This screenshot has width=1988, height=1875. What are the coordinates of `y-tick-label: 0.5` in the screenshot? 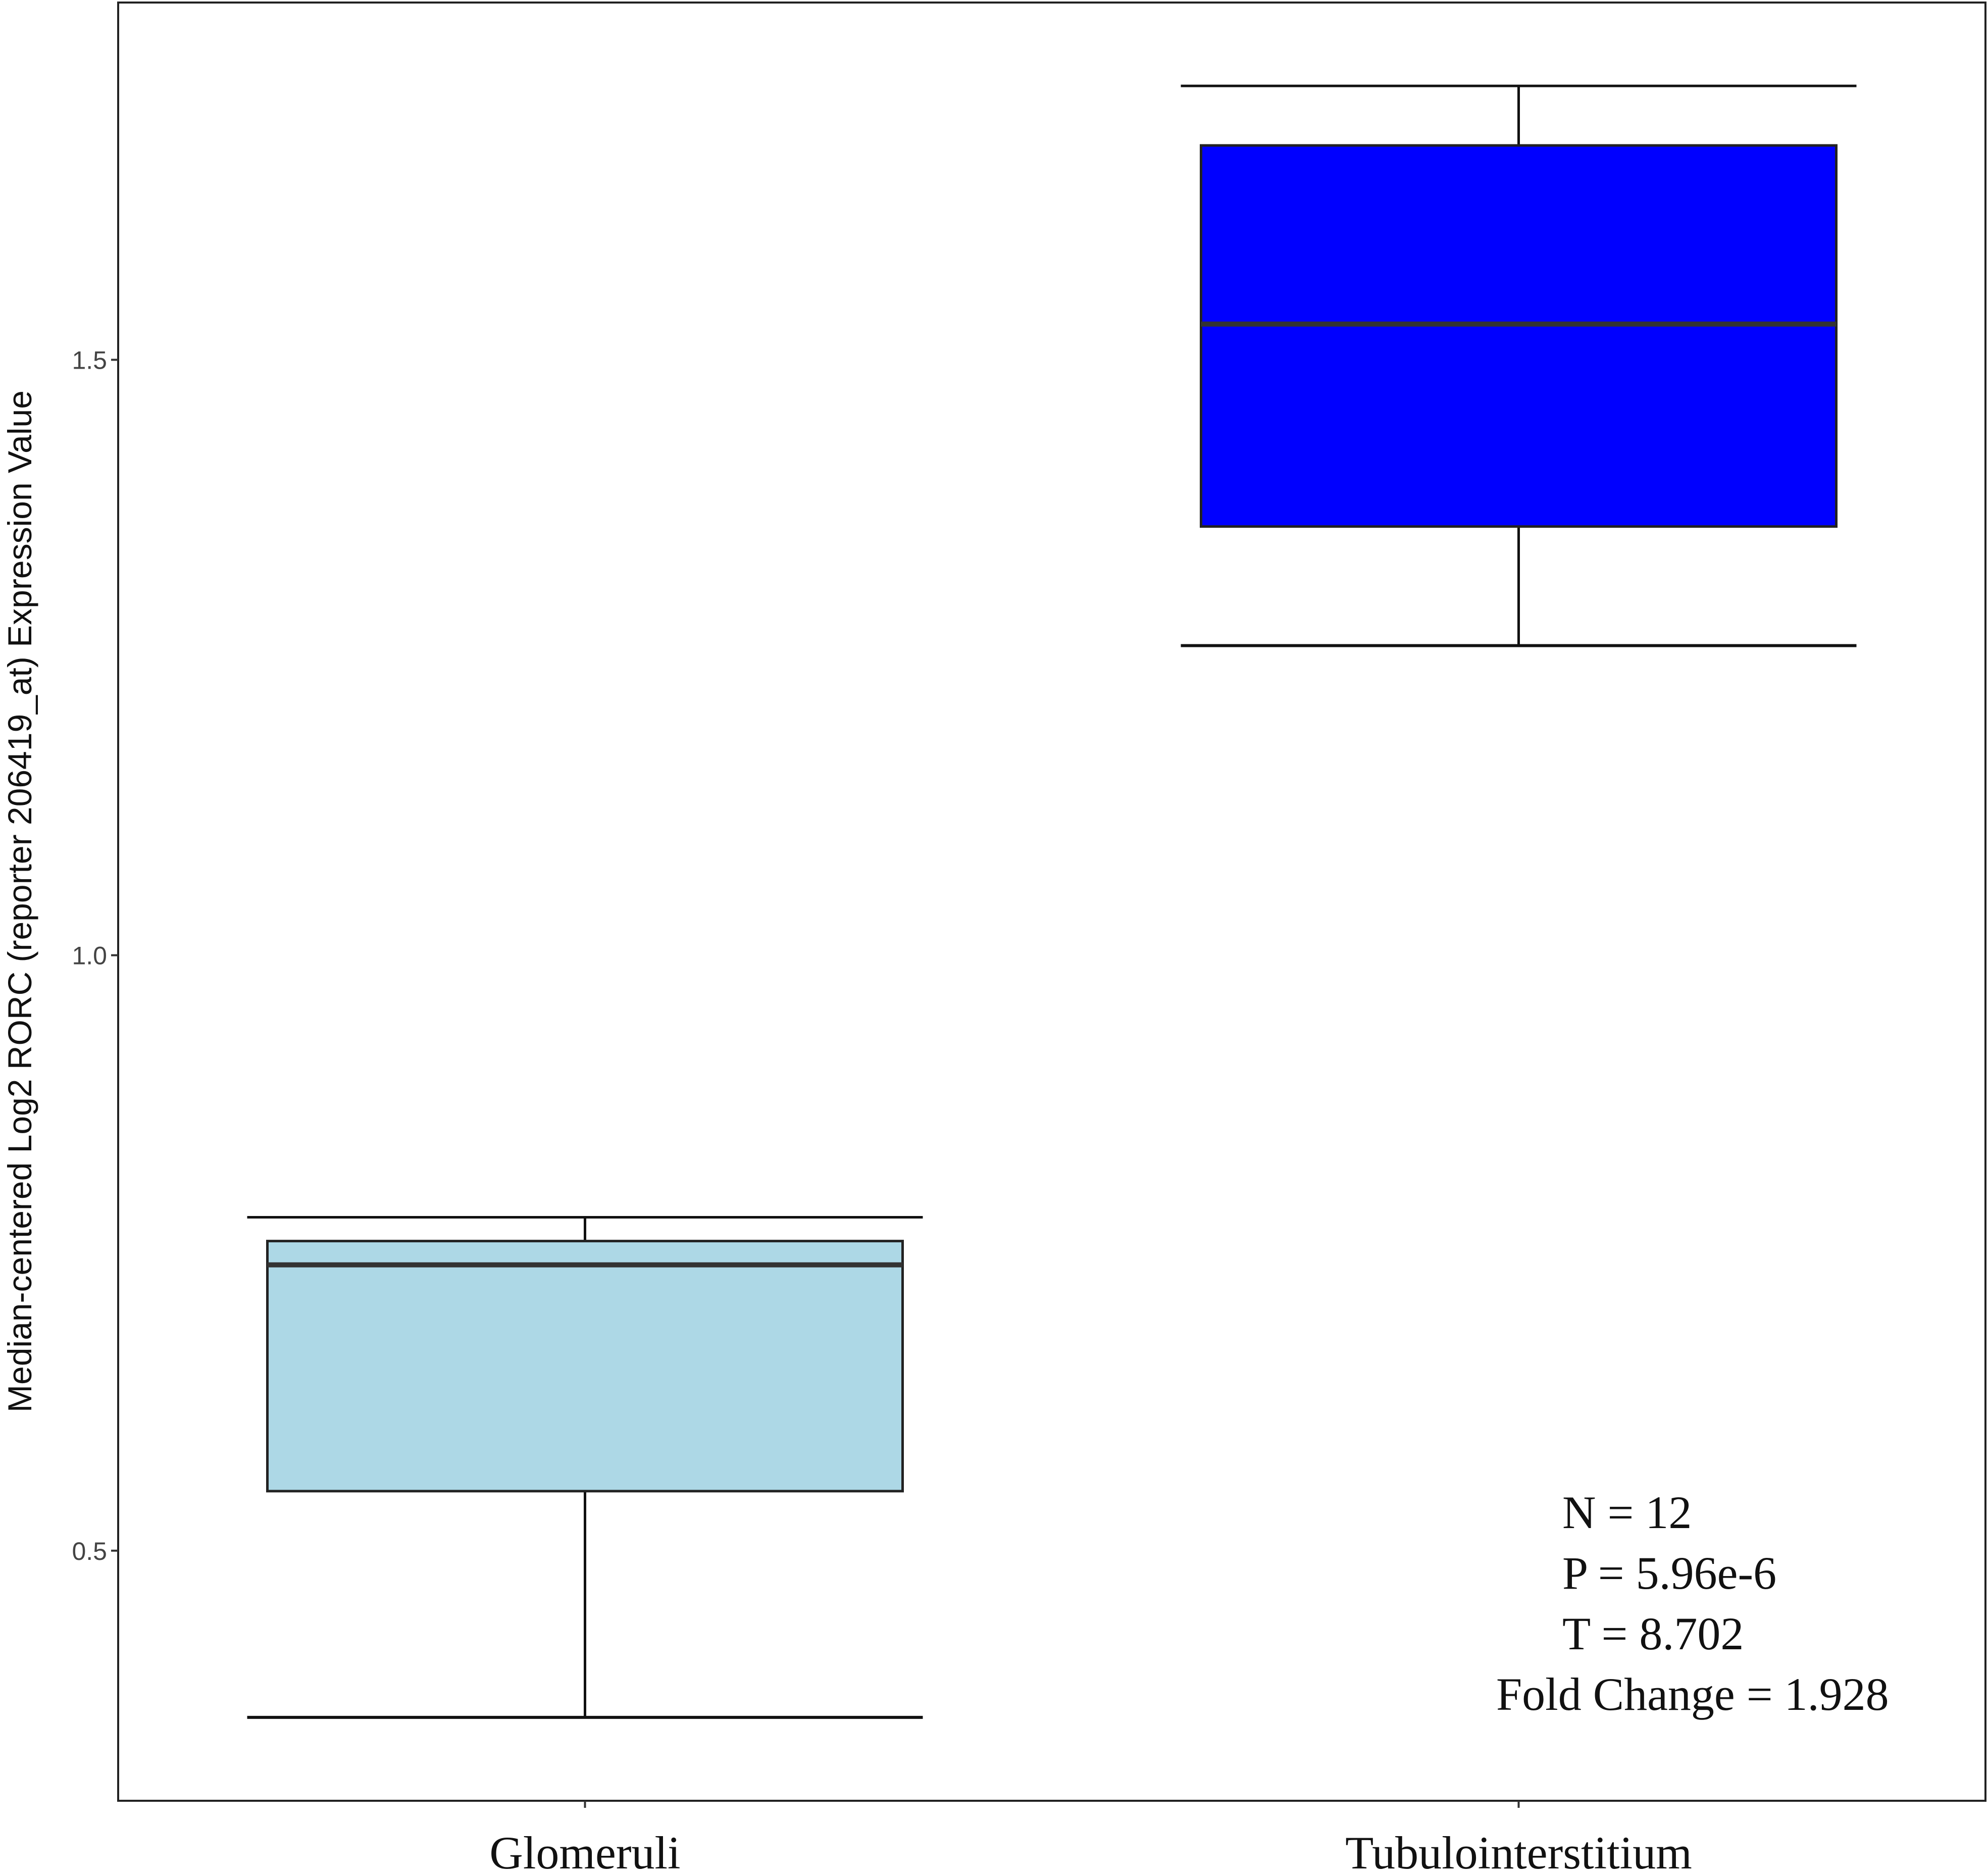 It's located at (89, 1551).